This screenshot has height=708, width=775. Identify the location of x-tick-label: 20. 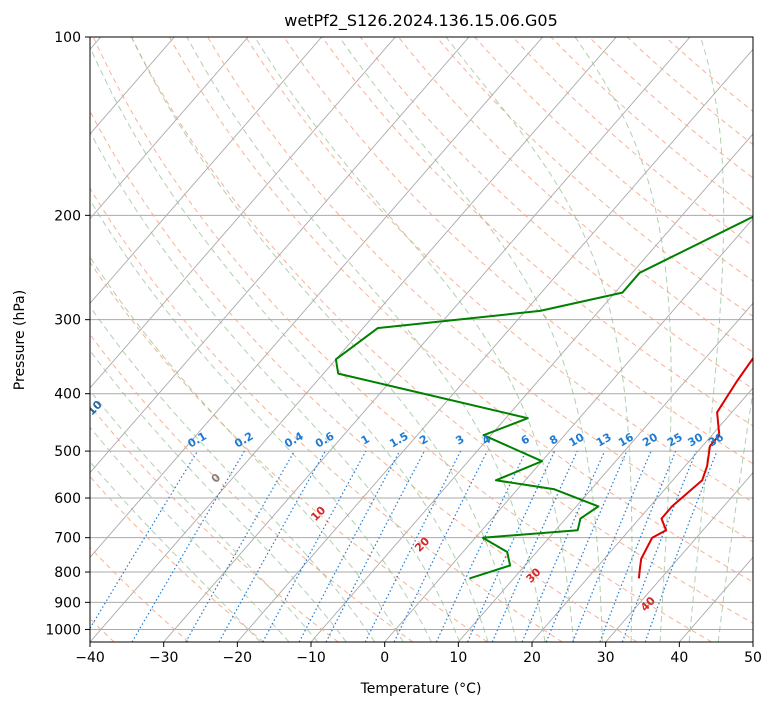
(532, 658).